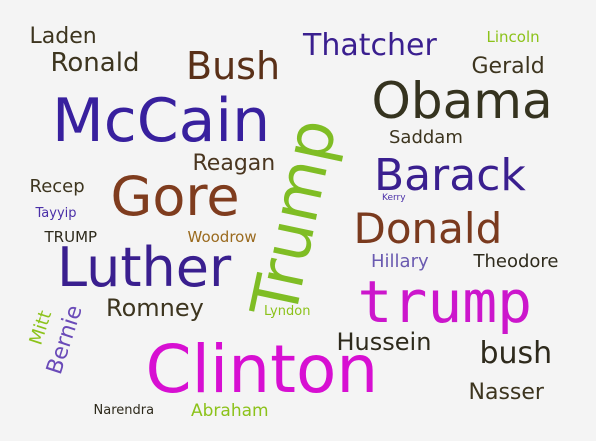 The image size is (596, 441). What do you see at coordinates (426, 137) in the screenshot?
I see `word-saddam: Saddam` at bounding box center [426, 137].